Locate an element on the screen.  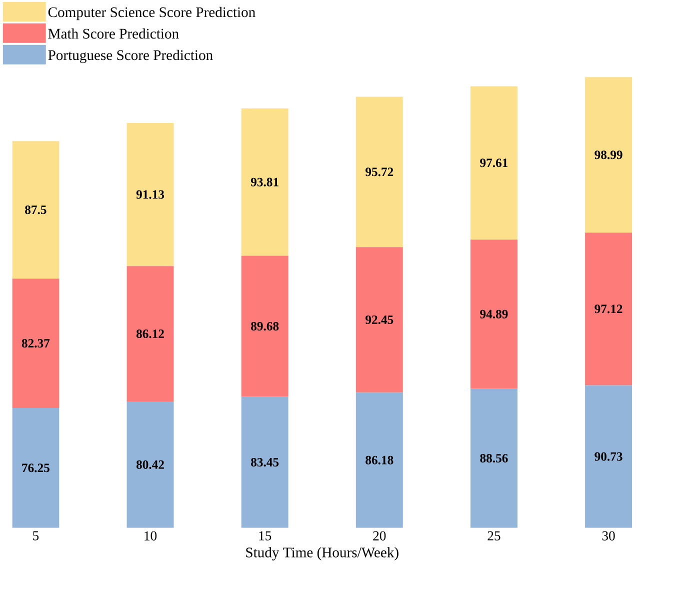
data-label: 87.5 is located at coordinates (35, 209).